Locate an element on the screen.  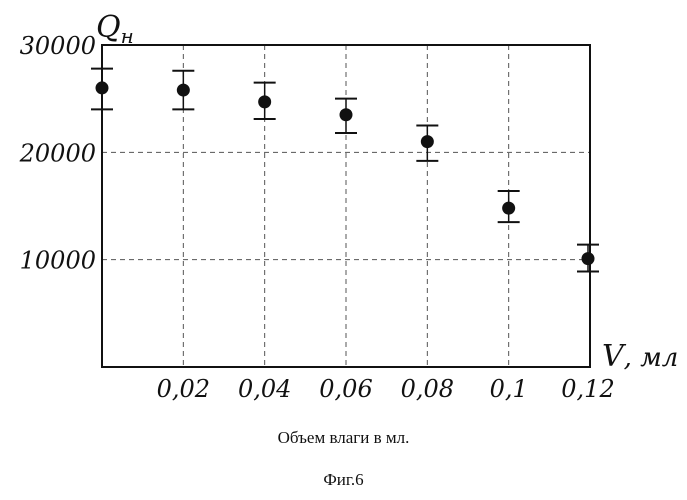
chart-caption: Объем влаги в мл. is located at coordinates (343, 438).